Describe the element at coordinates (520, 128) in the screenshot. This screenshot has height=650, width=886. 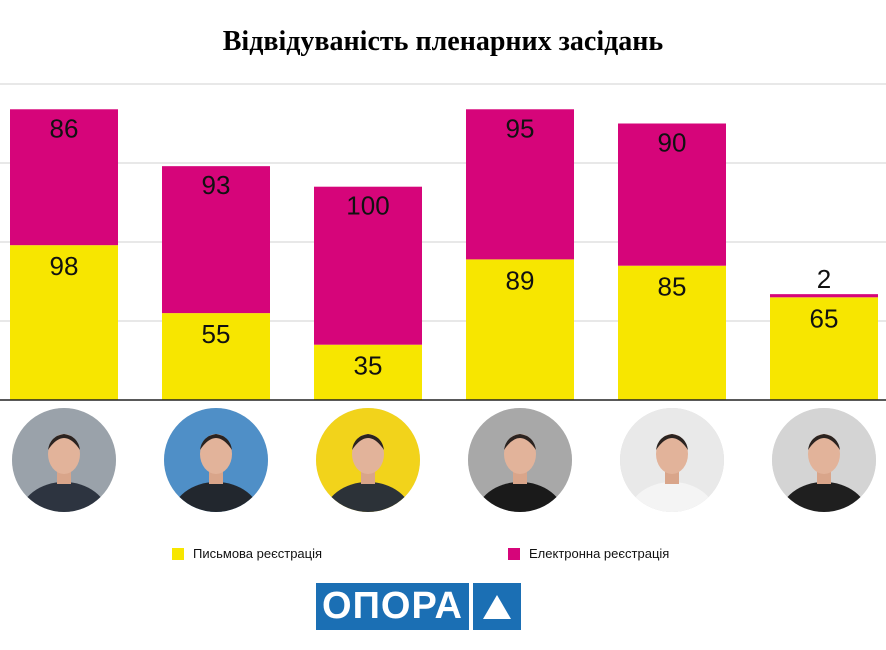
I see `data-label-electronic: 95` at that location.